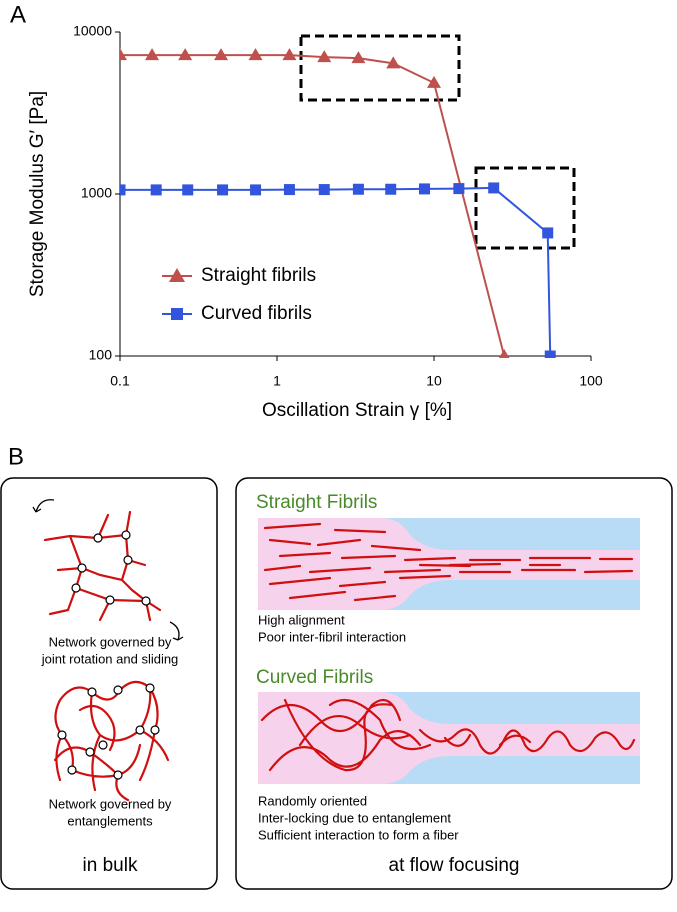 The image size is (677, 912). I want to click on panel-label: A, so click(18, 14).